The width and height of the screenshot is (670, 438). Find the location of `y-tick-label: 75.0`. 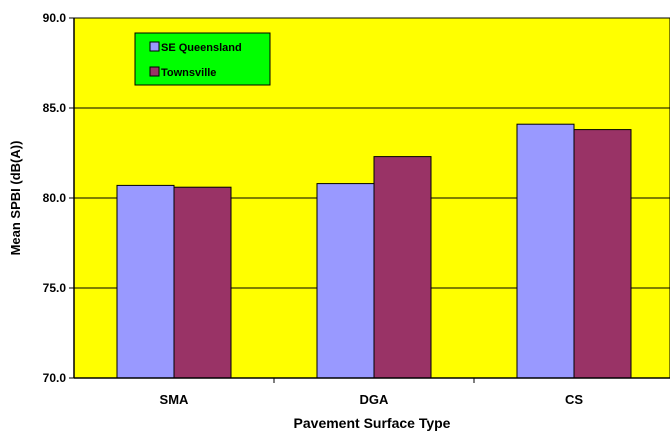

y-tick-label: 75.0 is located at coordinates (55, 288).